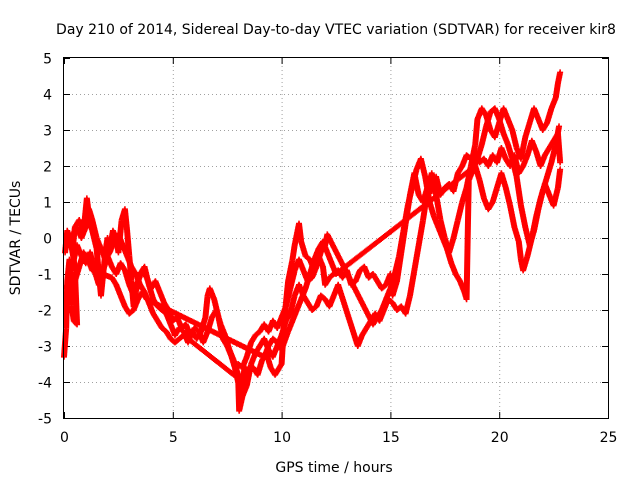  I want to click on y-tick-label: 3, so click(47, 132).